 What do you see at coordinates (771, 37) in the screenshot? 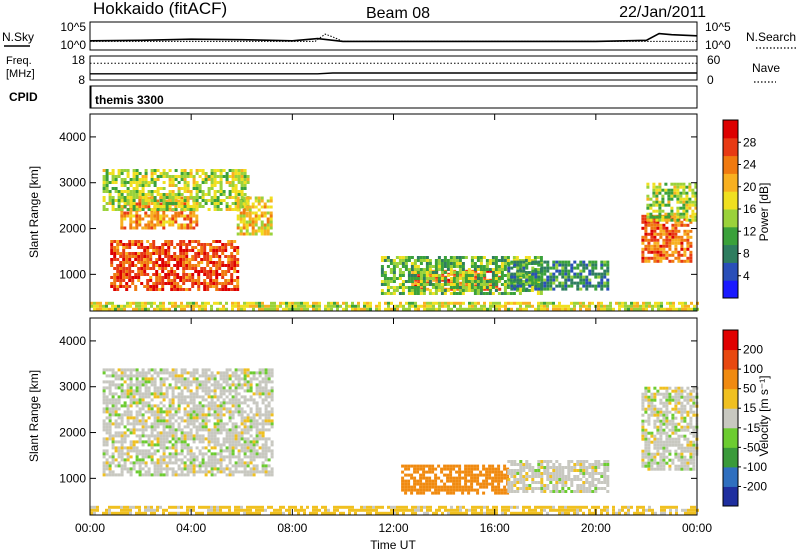
I see `noise-right-label: N.Search` at bounding box center [771, 37].